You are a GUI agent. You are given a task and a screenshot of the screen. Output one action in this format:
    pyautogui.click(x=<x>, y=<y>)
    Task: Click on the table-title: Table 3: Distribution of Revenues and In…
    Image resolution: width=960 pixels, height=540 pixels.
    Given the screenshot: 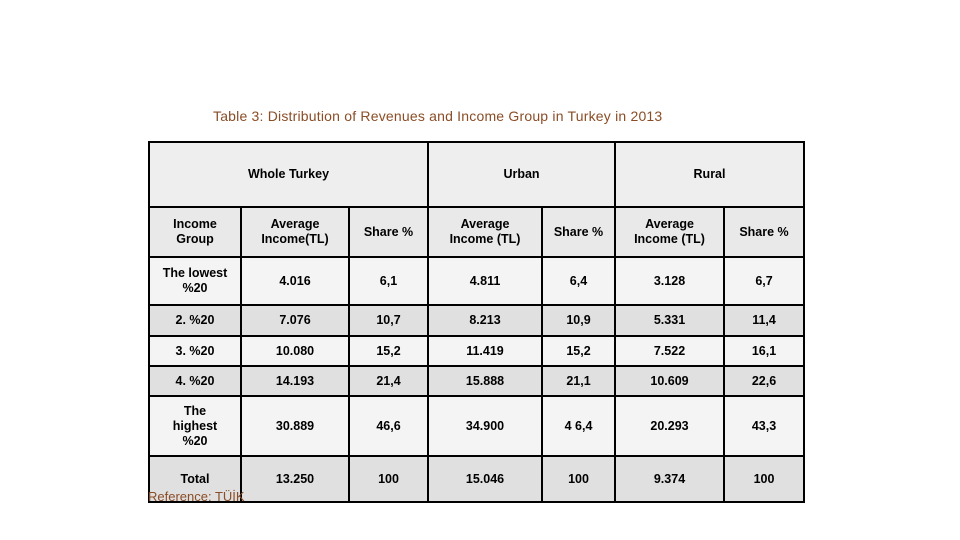 What is the action you would take?
    pyautogui.click(x=438, y=116)
    